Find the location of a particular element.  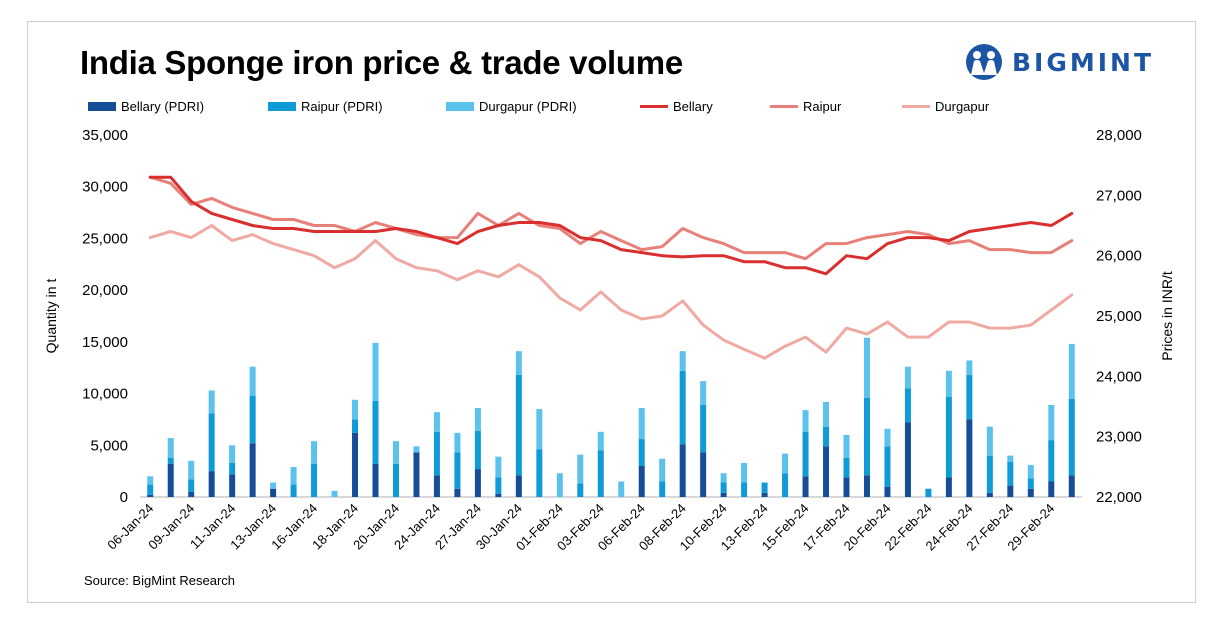

line-bellary is located at coordinates (611, 225).